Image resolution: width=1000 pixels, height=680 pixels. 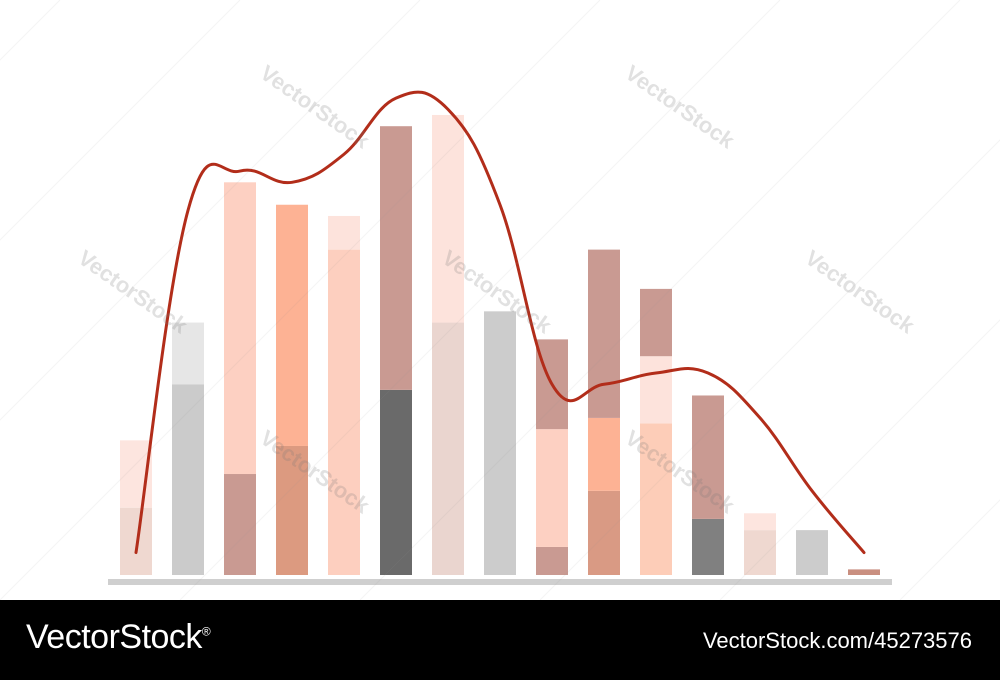 What do you see at coordinates (500, 640) in the screenshot?
I see `footer-bar: VectorStock® VectorStock.com/45273576` at bounding box center [500, 640].